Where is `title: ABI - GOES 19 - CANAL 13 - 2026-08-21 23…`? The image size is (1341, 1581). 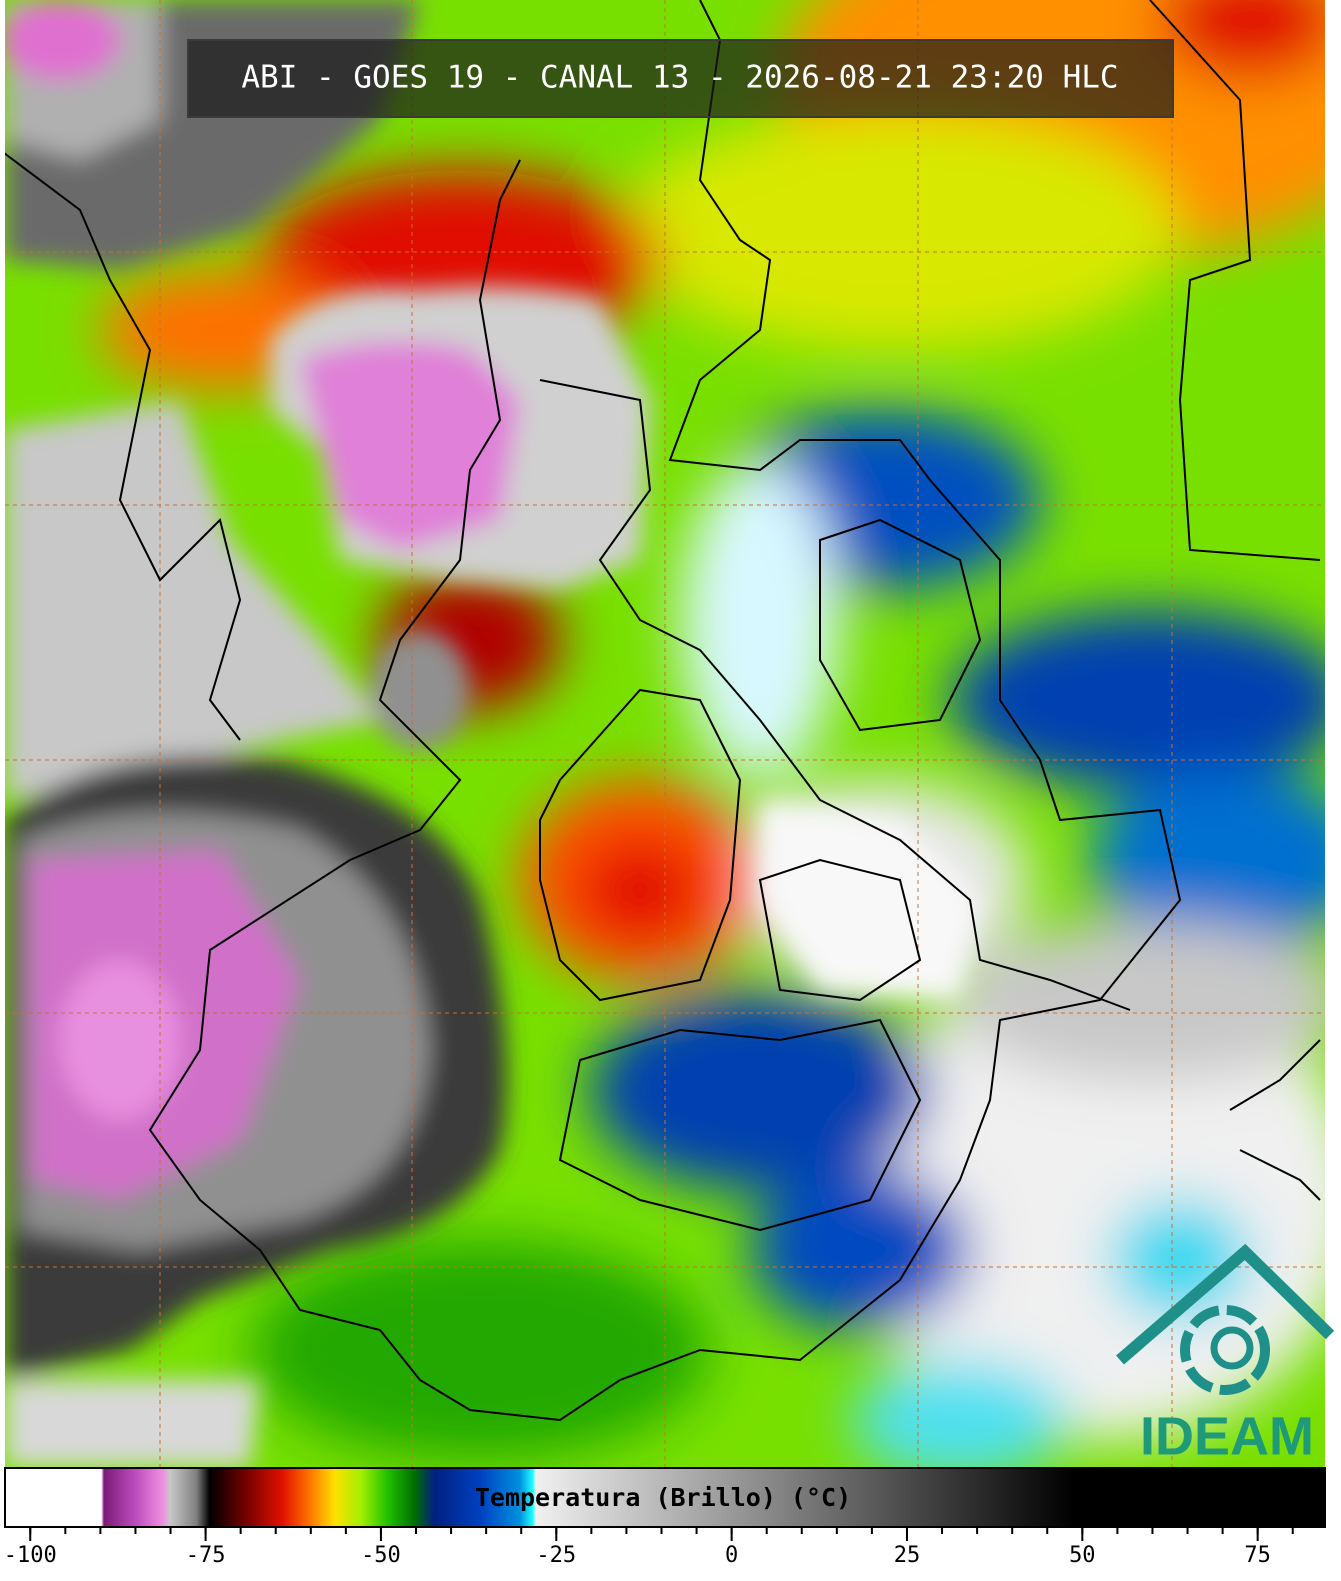
title: ABI - GOES 19 - CANAL 13 - 2026-08-21 23… is located at coordinates (679, 78).